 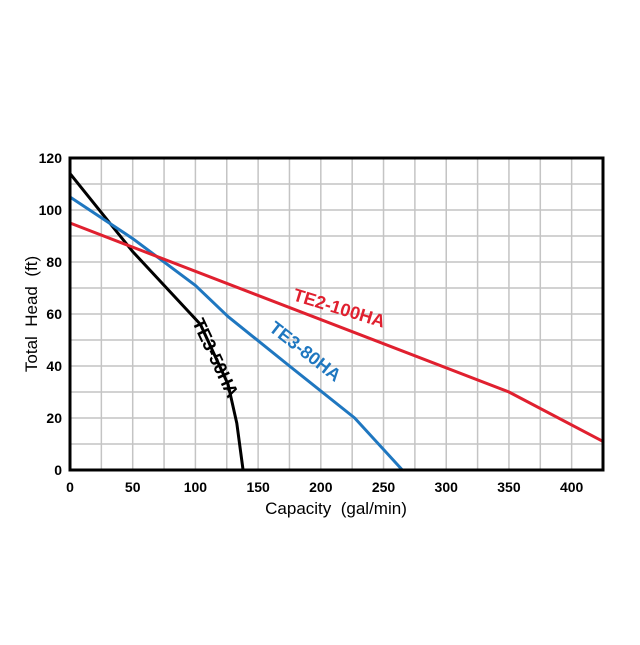 I want to click on y-tick-label: 80, so click(x=54, y=262).